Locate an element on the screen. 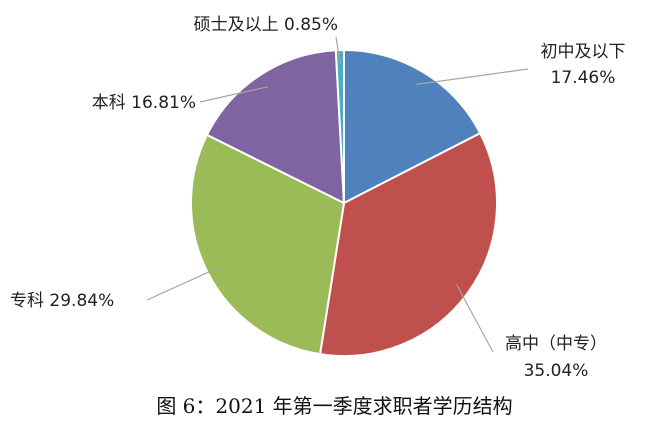 The image size is (669, 429). slice-value-label: 35.04% is located at coordinates (556, 371).